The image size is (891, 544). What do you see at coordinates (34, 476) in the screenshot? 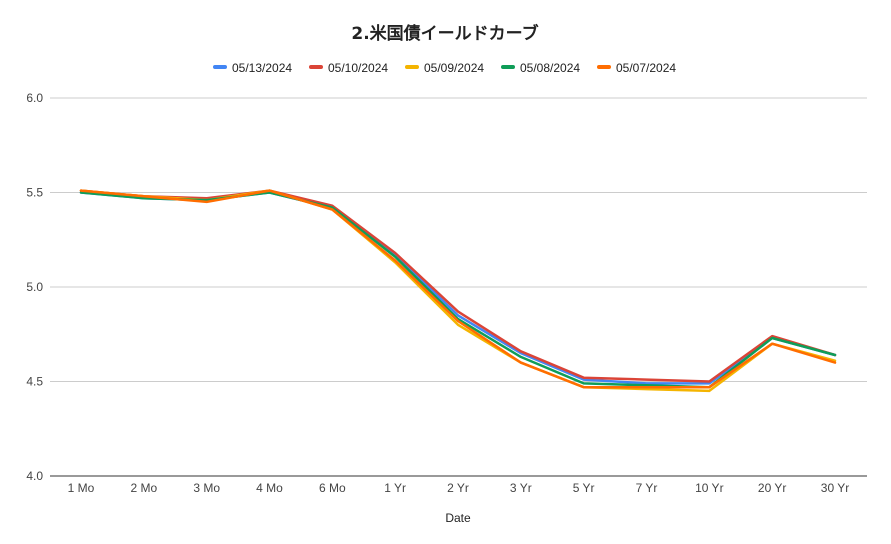
I see `y-tick-label: 4.0` at bounding box center [34, 476].